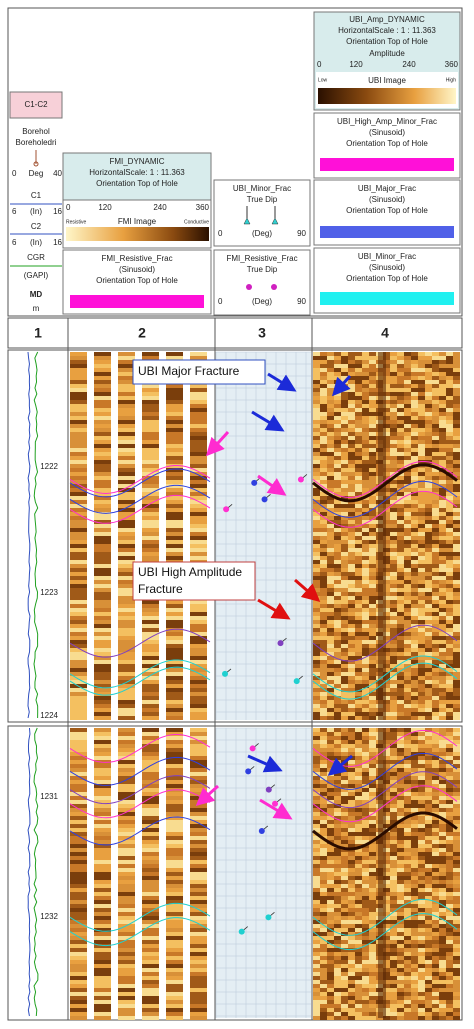 The width and height of the screenshot is (474, 1029). Describe the element at coordinates (385, 643) in the screenshot. I see `sinusoid` at that location.